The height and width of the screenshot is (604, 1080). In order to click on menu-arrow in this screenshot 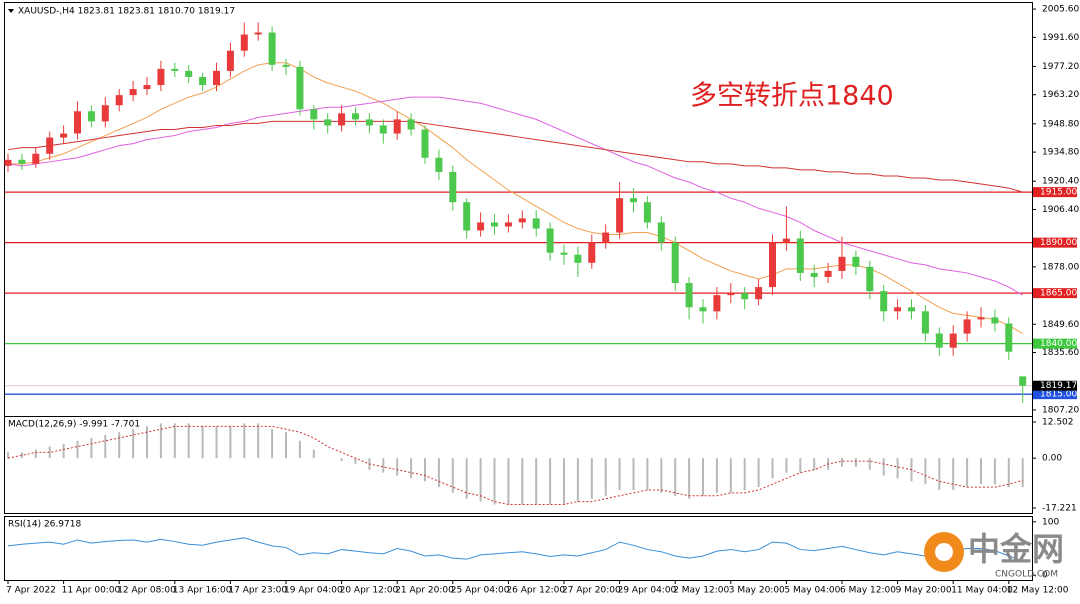, I will do `click(11, 11)`.